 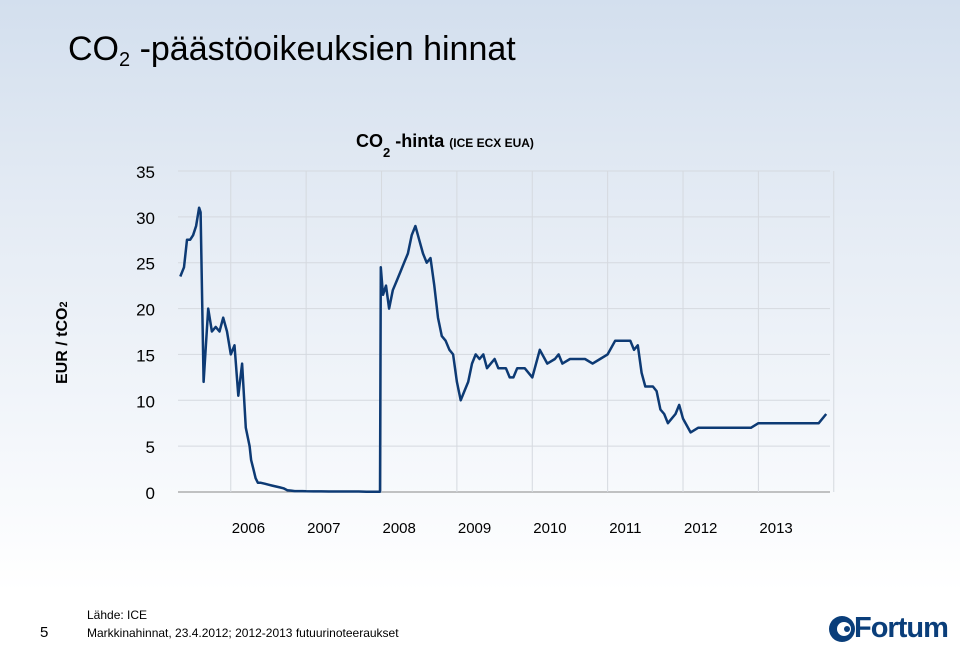 What do you see at coordinates (775, 528) in the screenshot?
I see `x-tick-label: 2013` at bounding box center [775, 528].